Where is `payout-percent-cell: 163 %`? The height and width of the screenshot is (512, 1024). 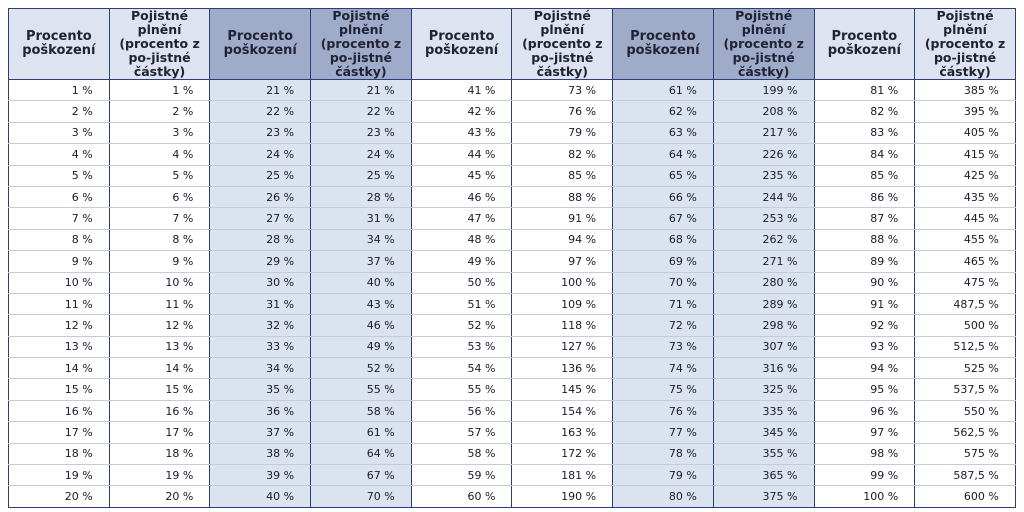
payout-percent-cell: 163 % is located at coordinates (562, 432).